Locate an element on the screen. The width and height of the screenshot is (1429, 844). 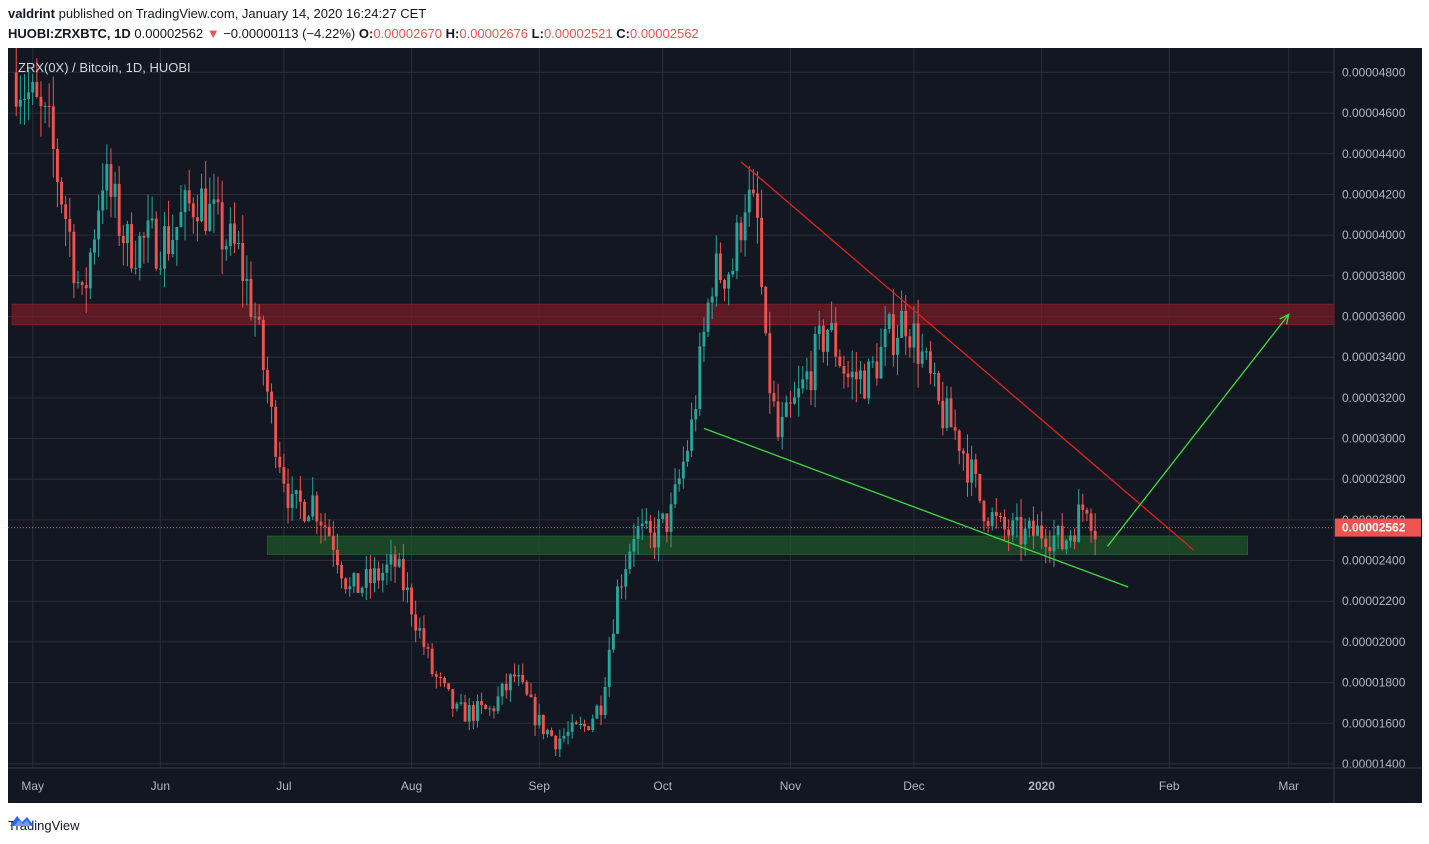
tradingview-logo-icon is located at coordinates (22, 820).